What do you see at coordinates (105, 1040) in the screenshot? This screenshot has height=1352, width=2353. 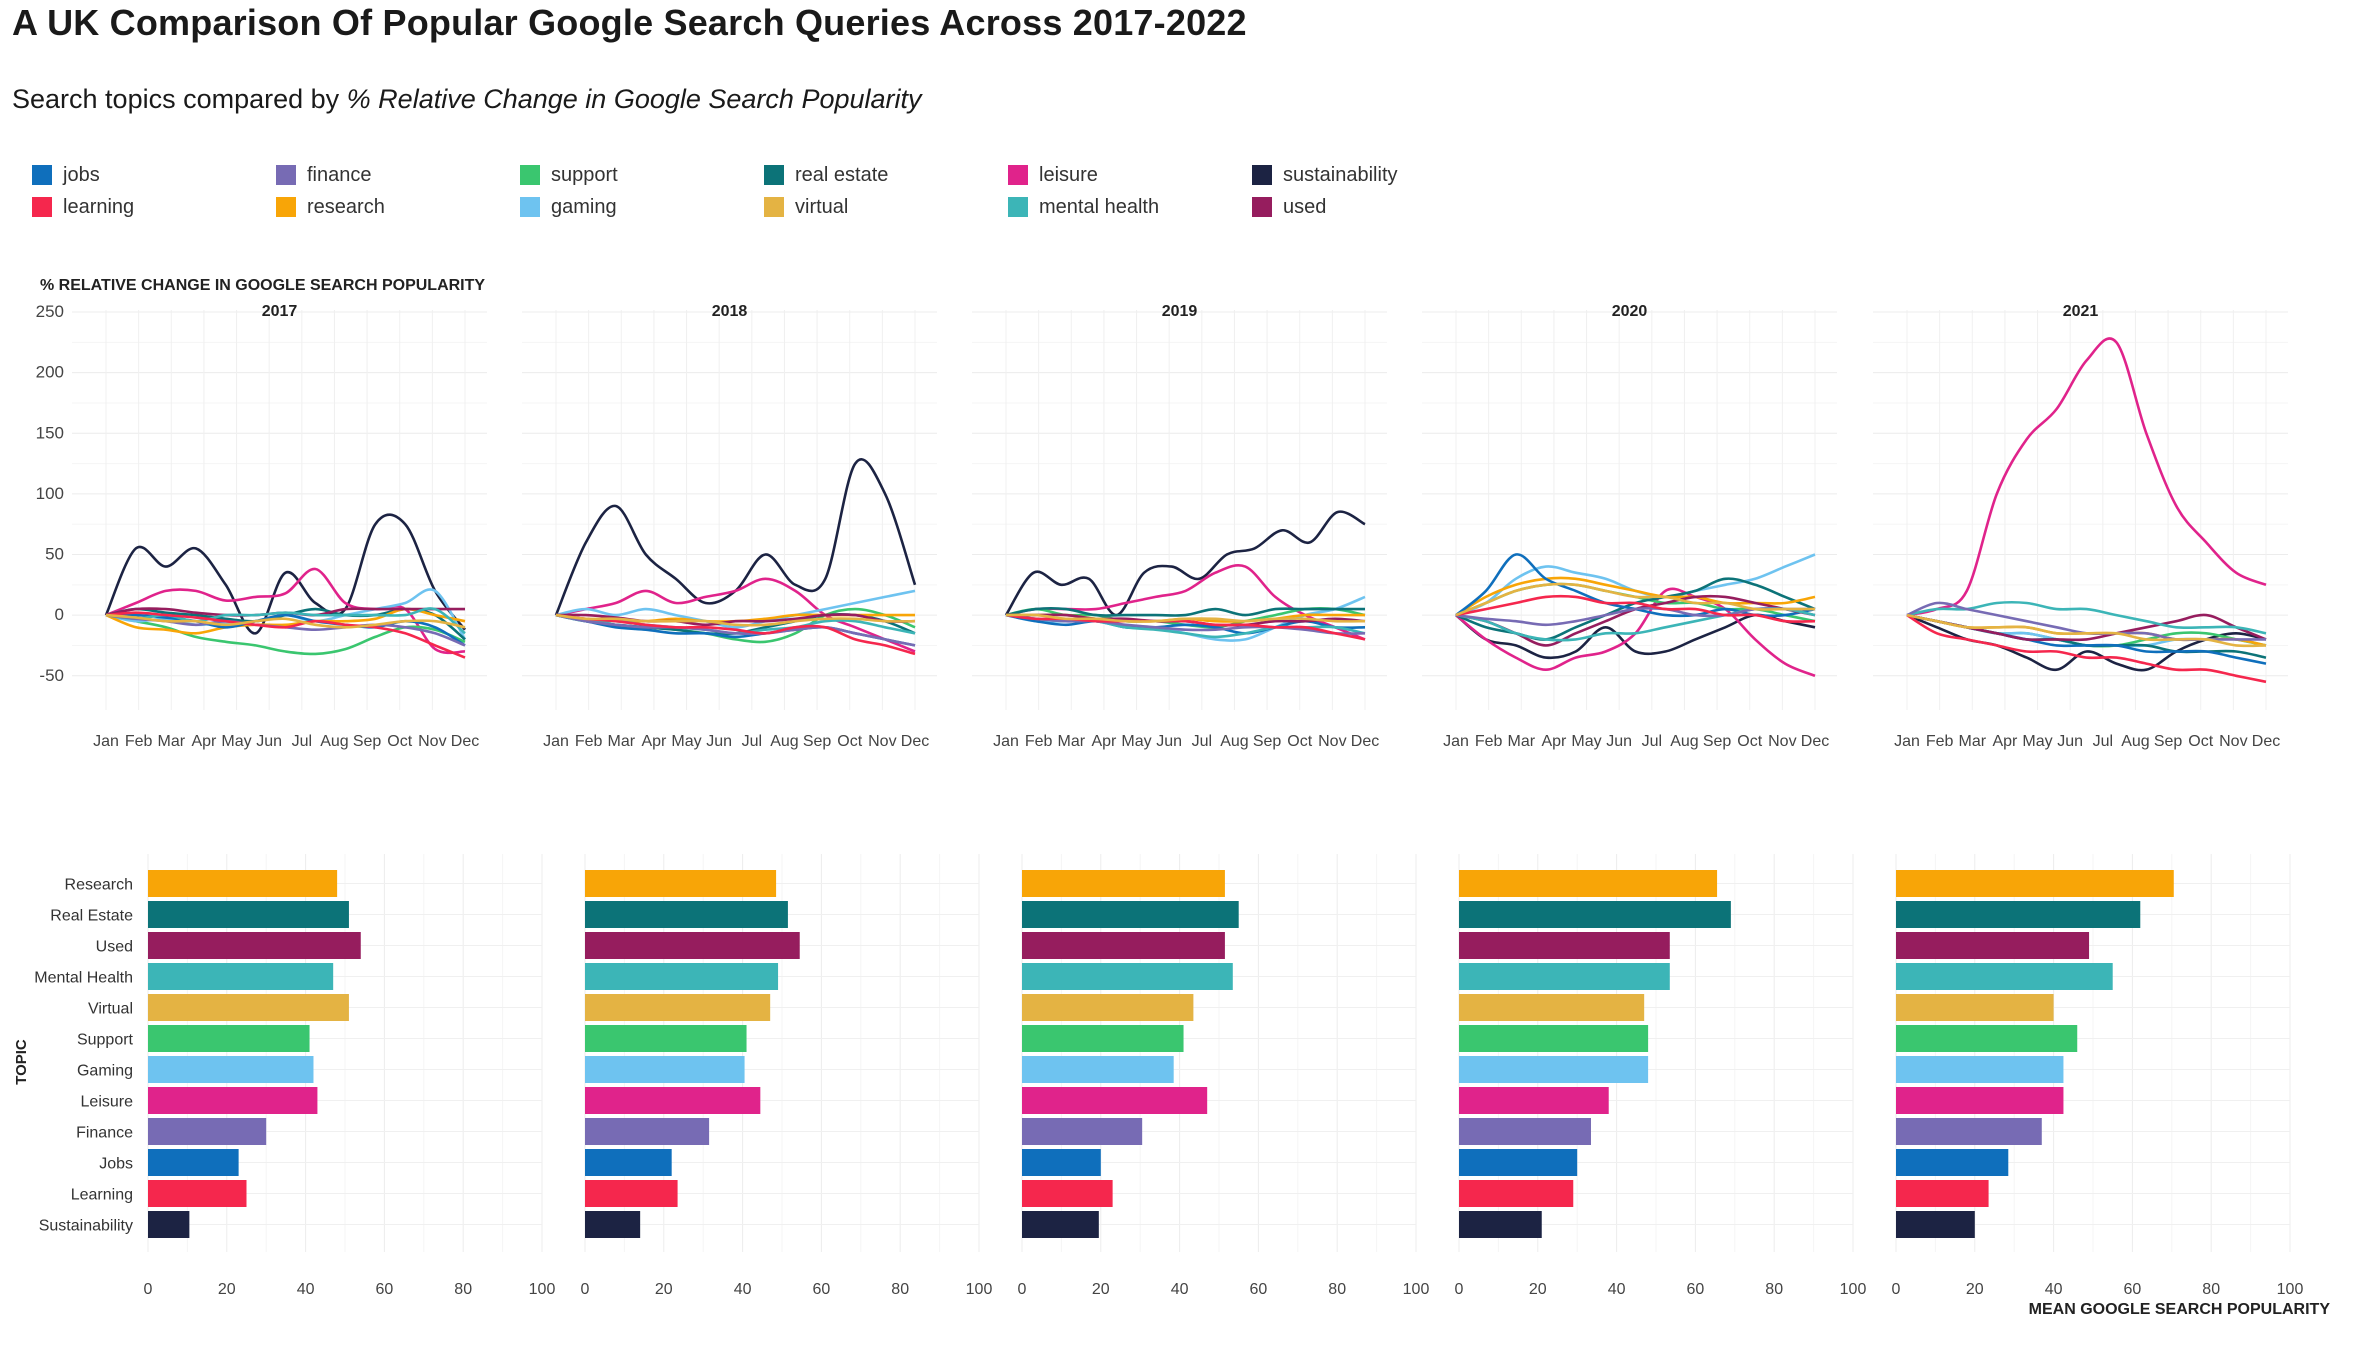 I see `category-label: Support` at bounding box center [105, 1040].